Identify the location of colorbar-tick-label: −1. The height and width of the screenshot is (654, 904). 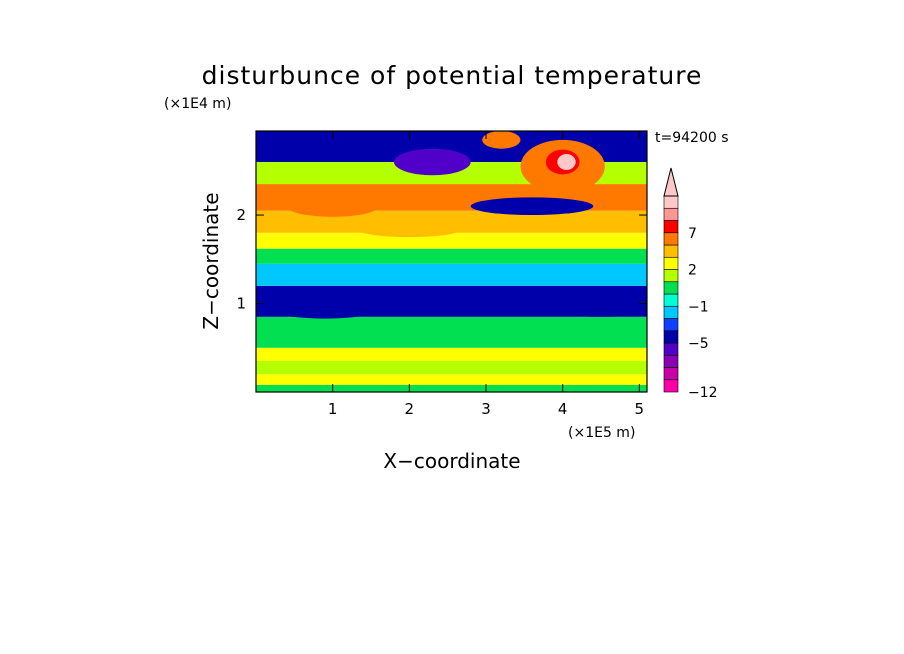
(698, 307).